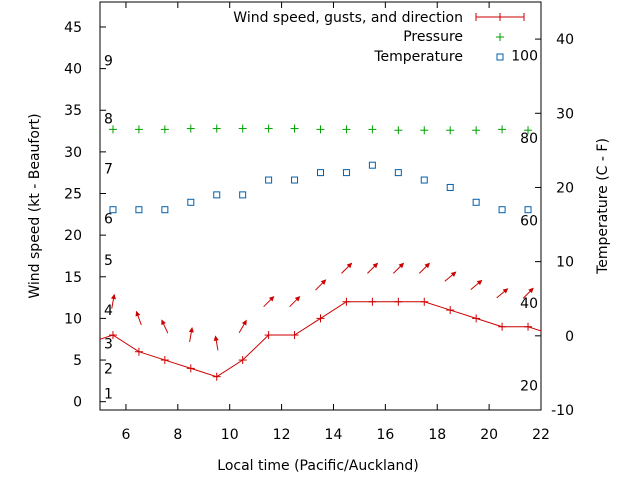  I want to click on beaufort-label: 1, so click(108, 394).